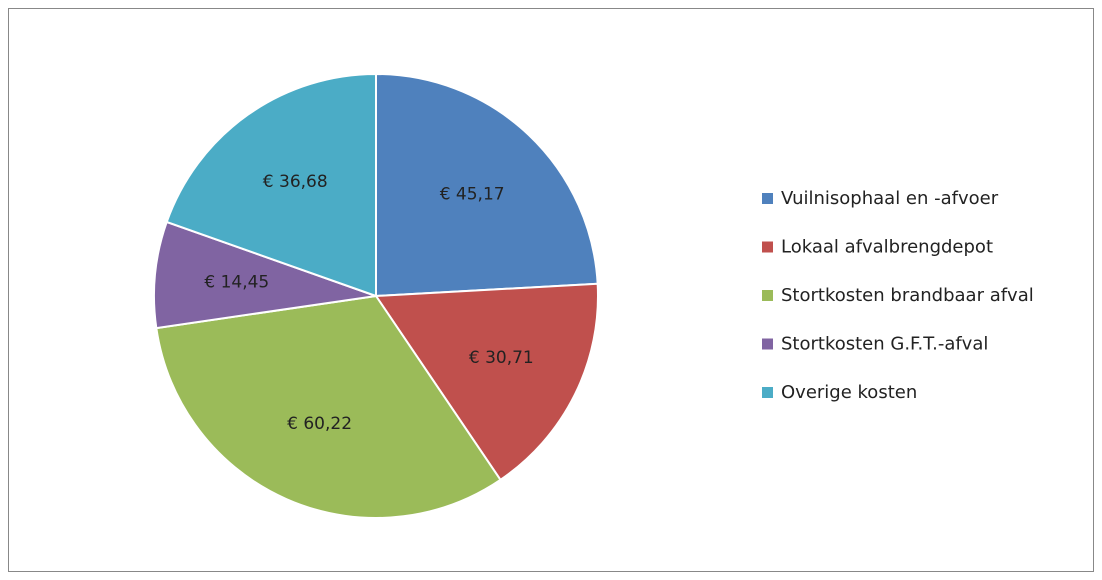 The width and height of the screenshot is (1102, 580). Describe the element at coordinates (319, 424) in the screenshot. I see `data-label: € 60,22` at that location.